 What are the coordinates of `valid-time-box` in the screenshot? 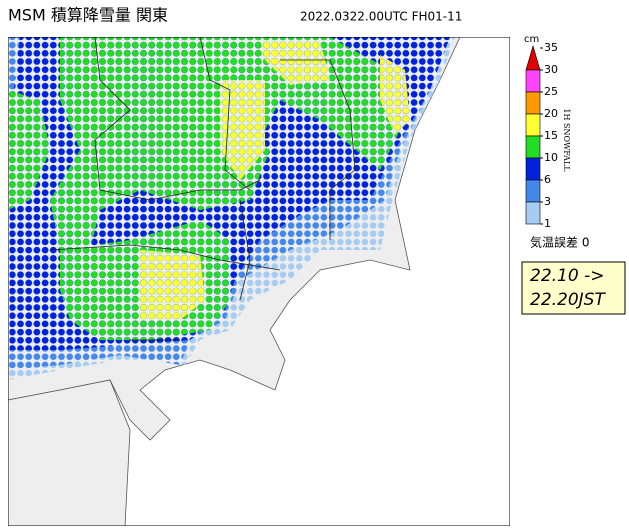 It's located at (573, 288).